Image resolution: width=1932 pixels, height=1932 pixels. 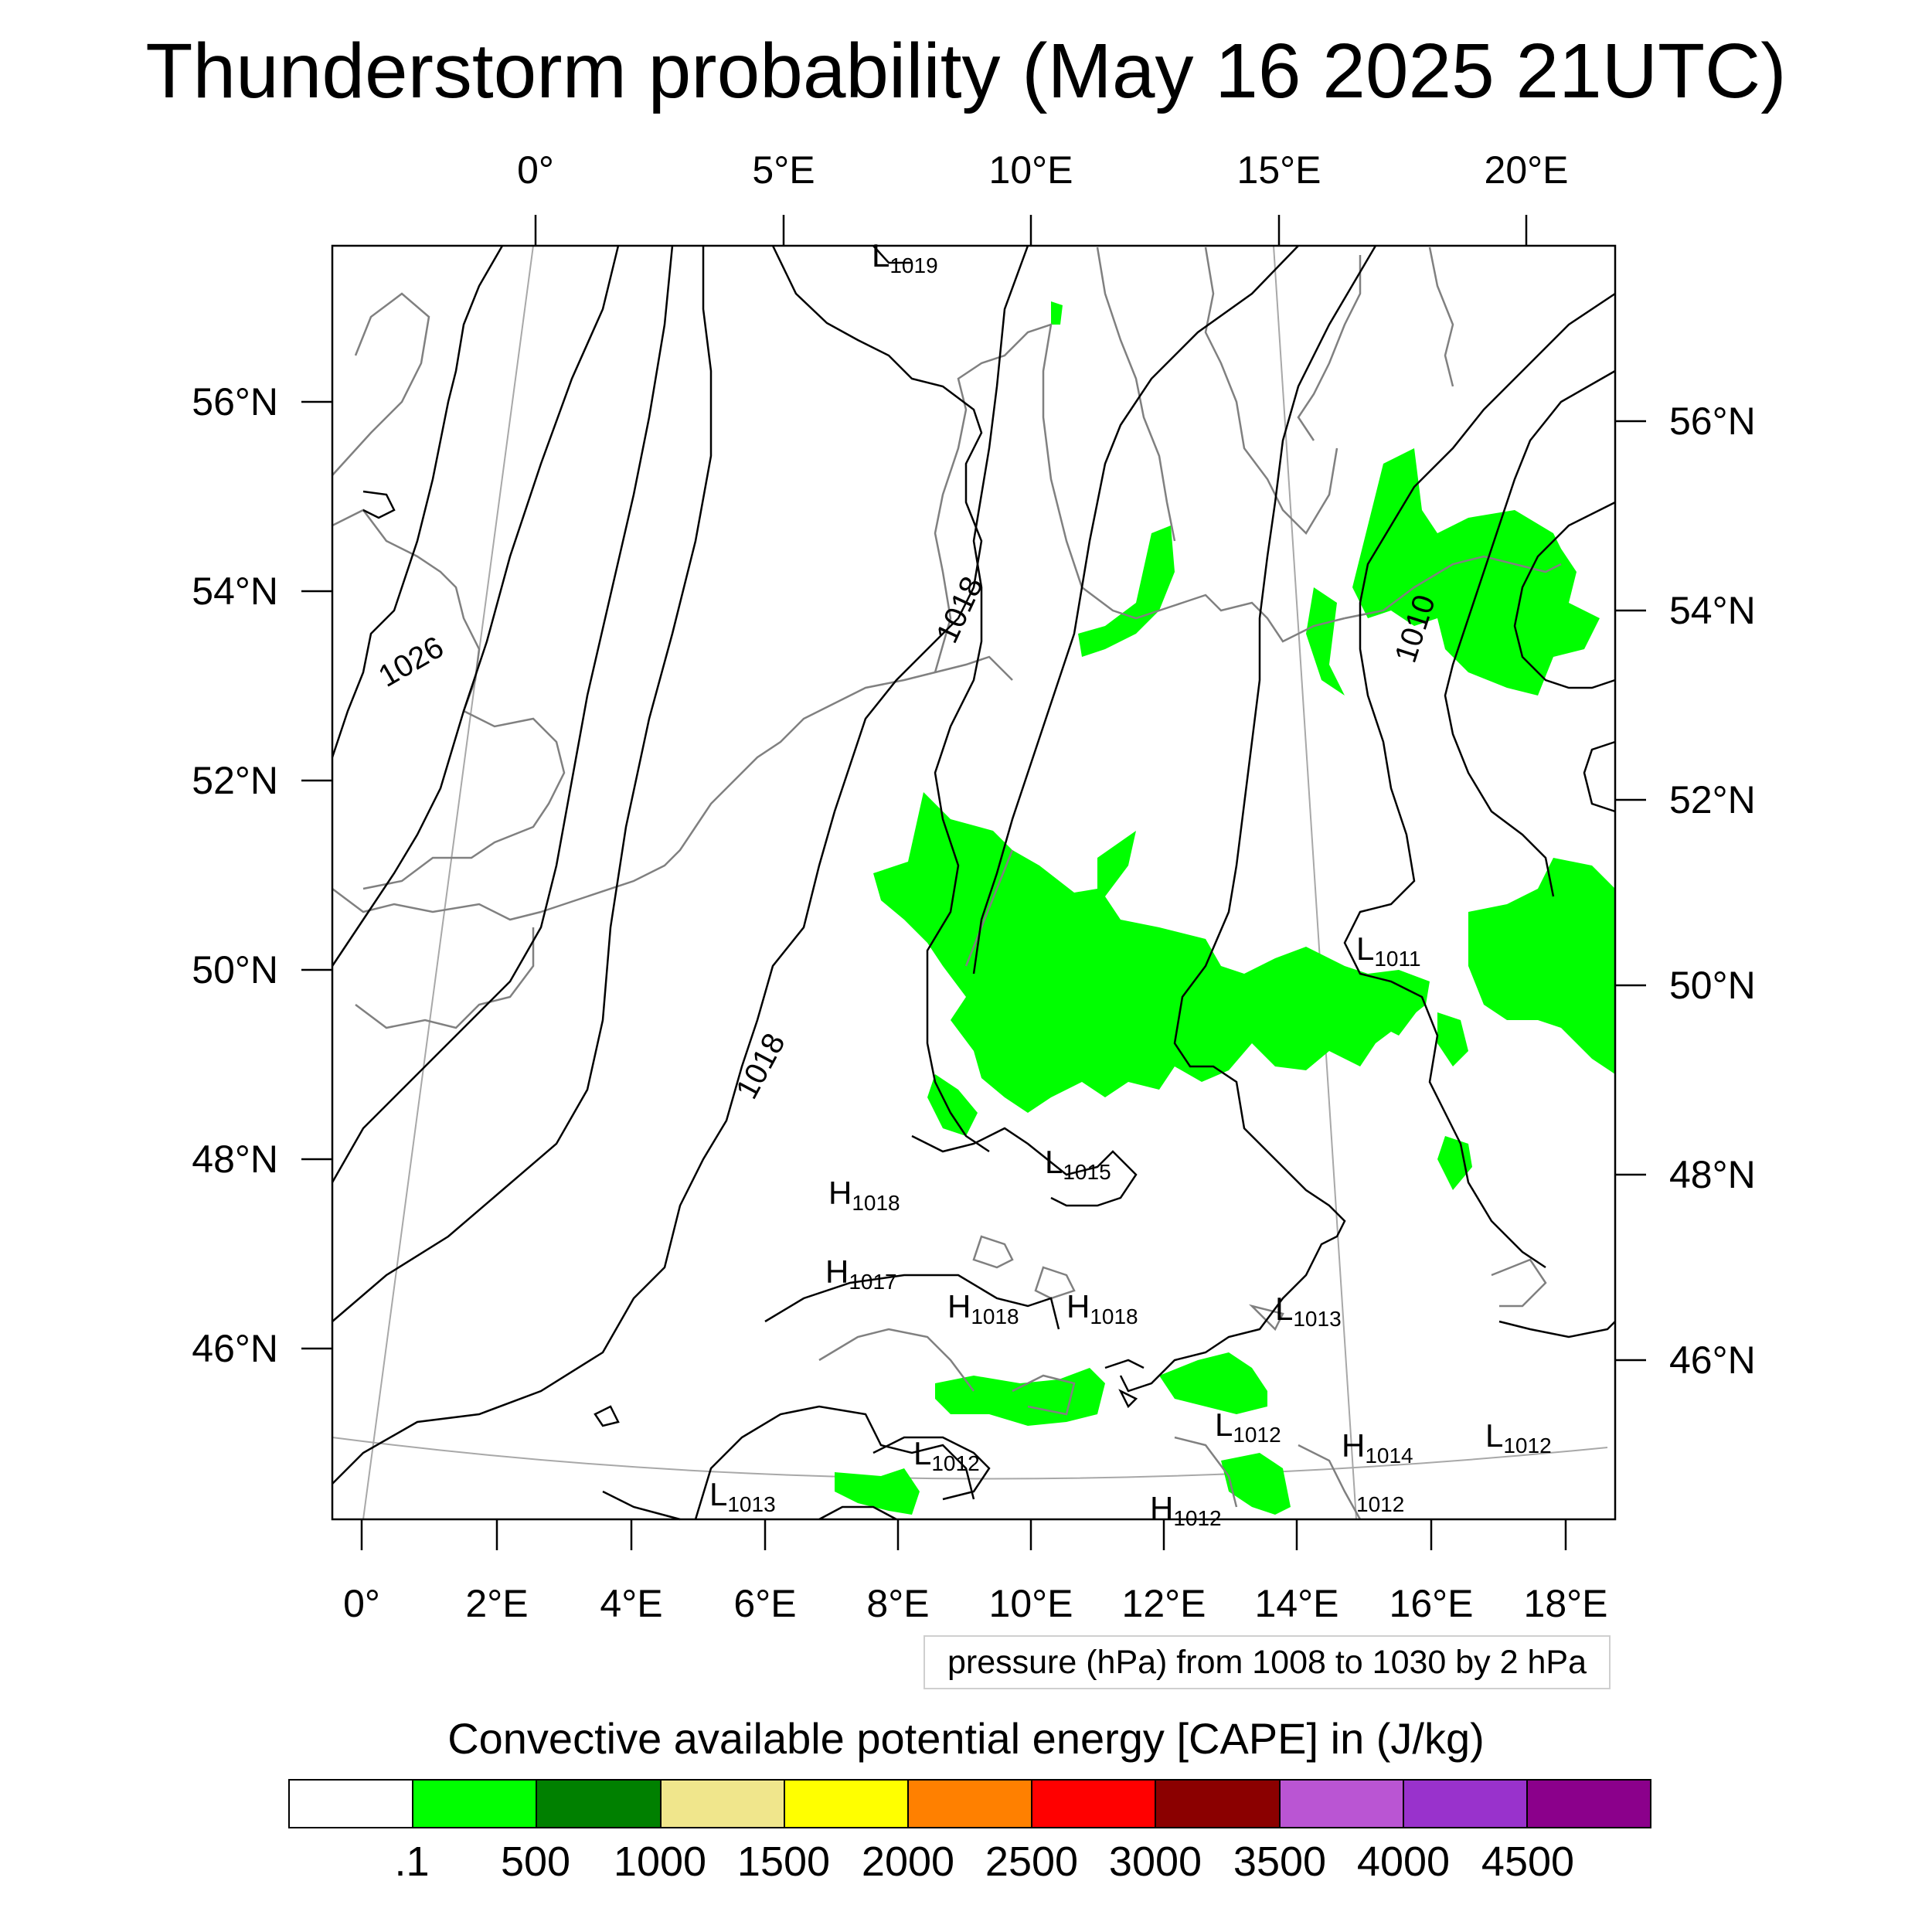 What do you see at coordinates (235, 592) in the screenshot?
I see `lat-label-left: 54°N` at bounding box center [235, 592].